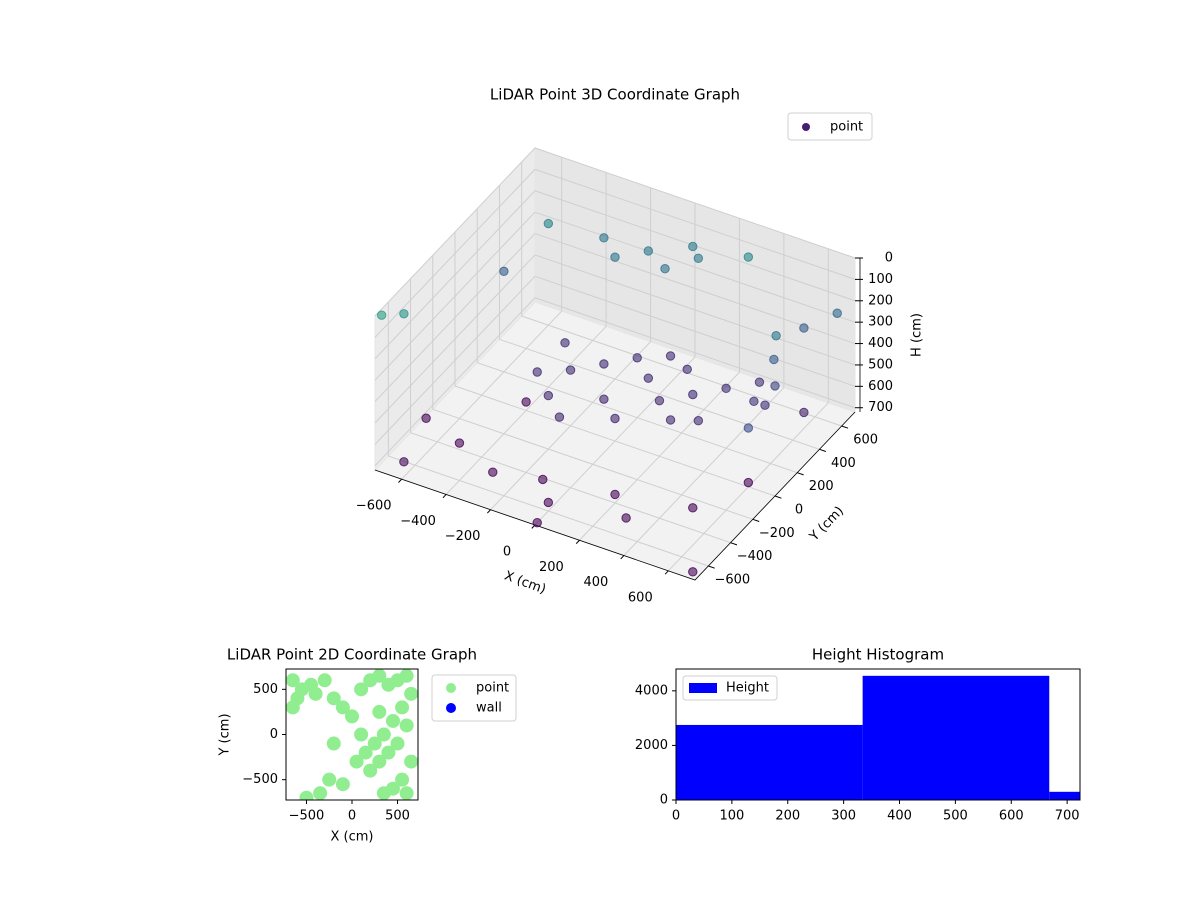 This screenshot has height=900, width=1200. I want to click on points, so click(352, 734).